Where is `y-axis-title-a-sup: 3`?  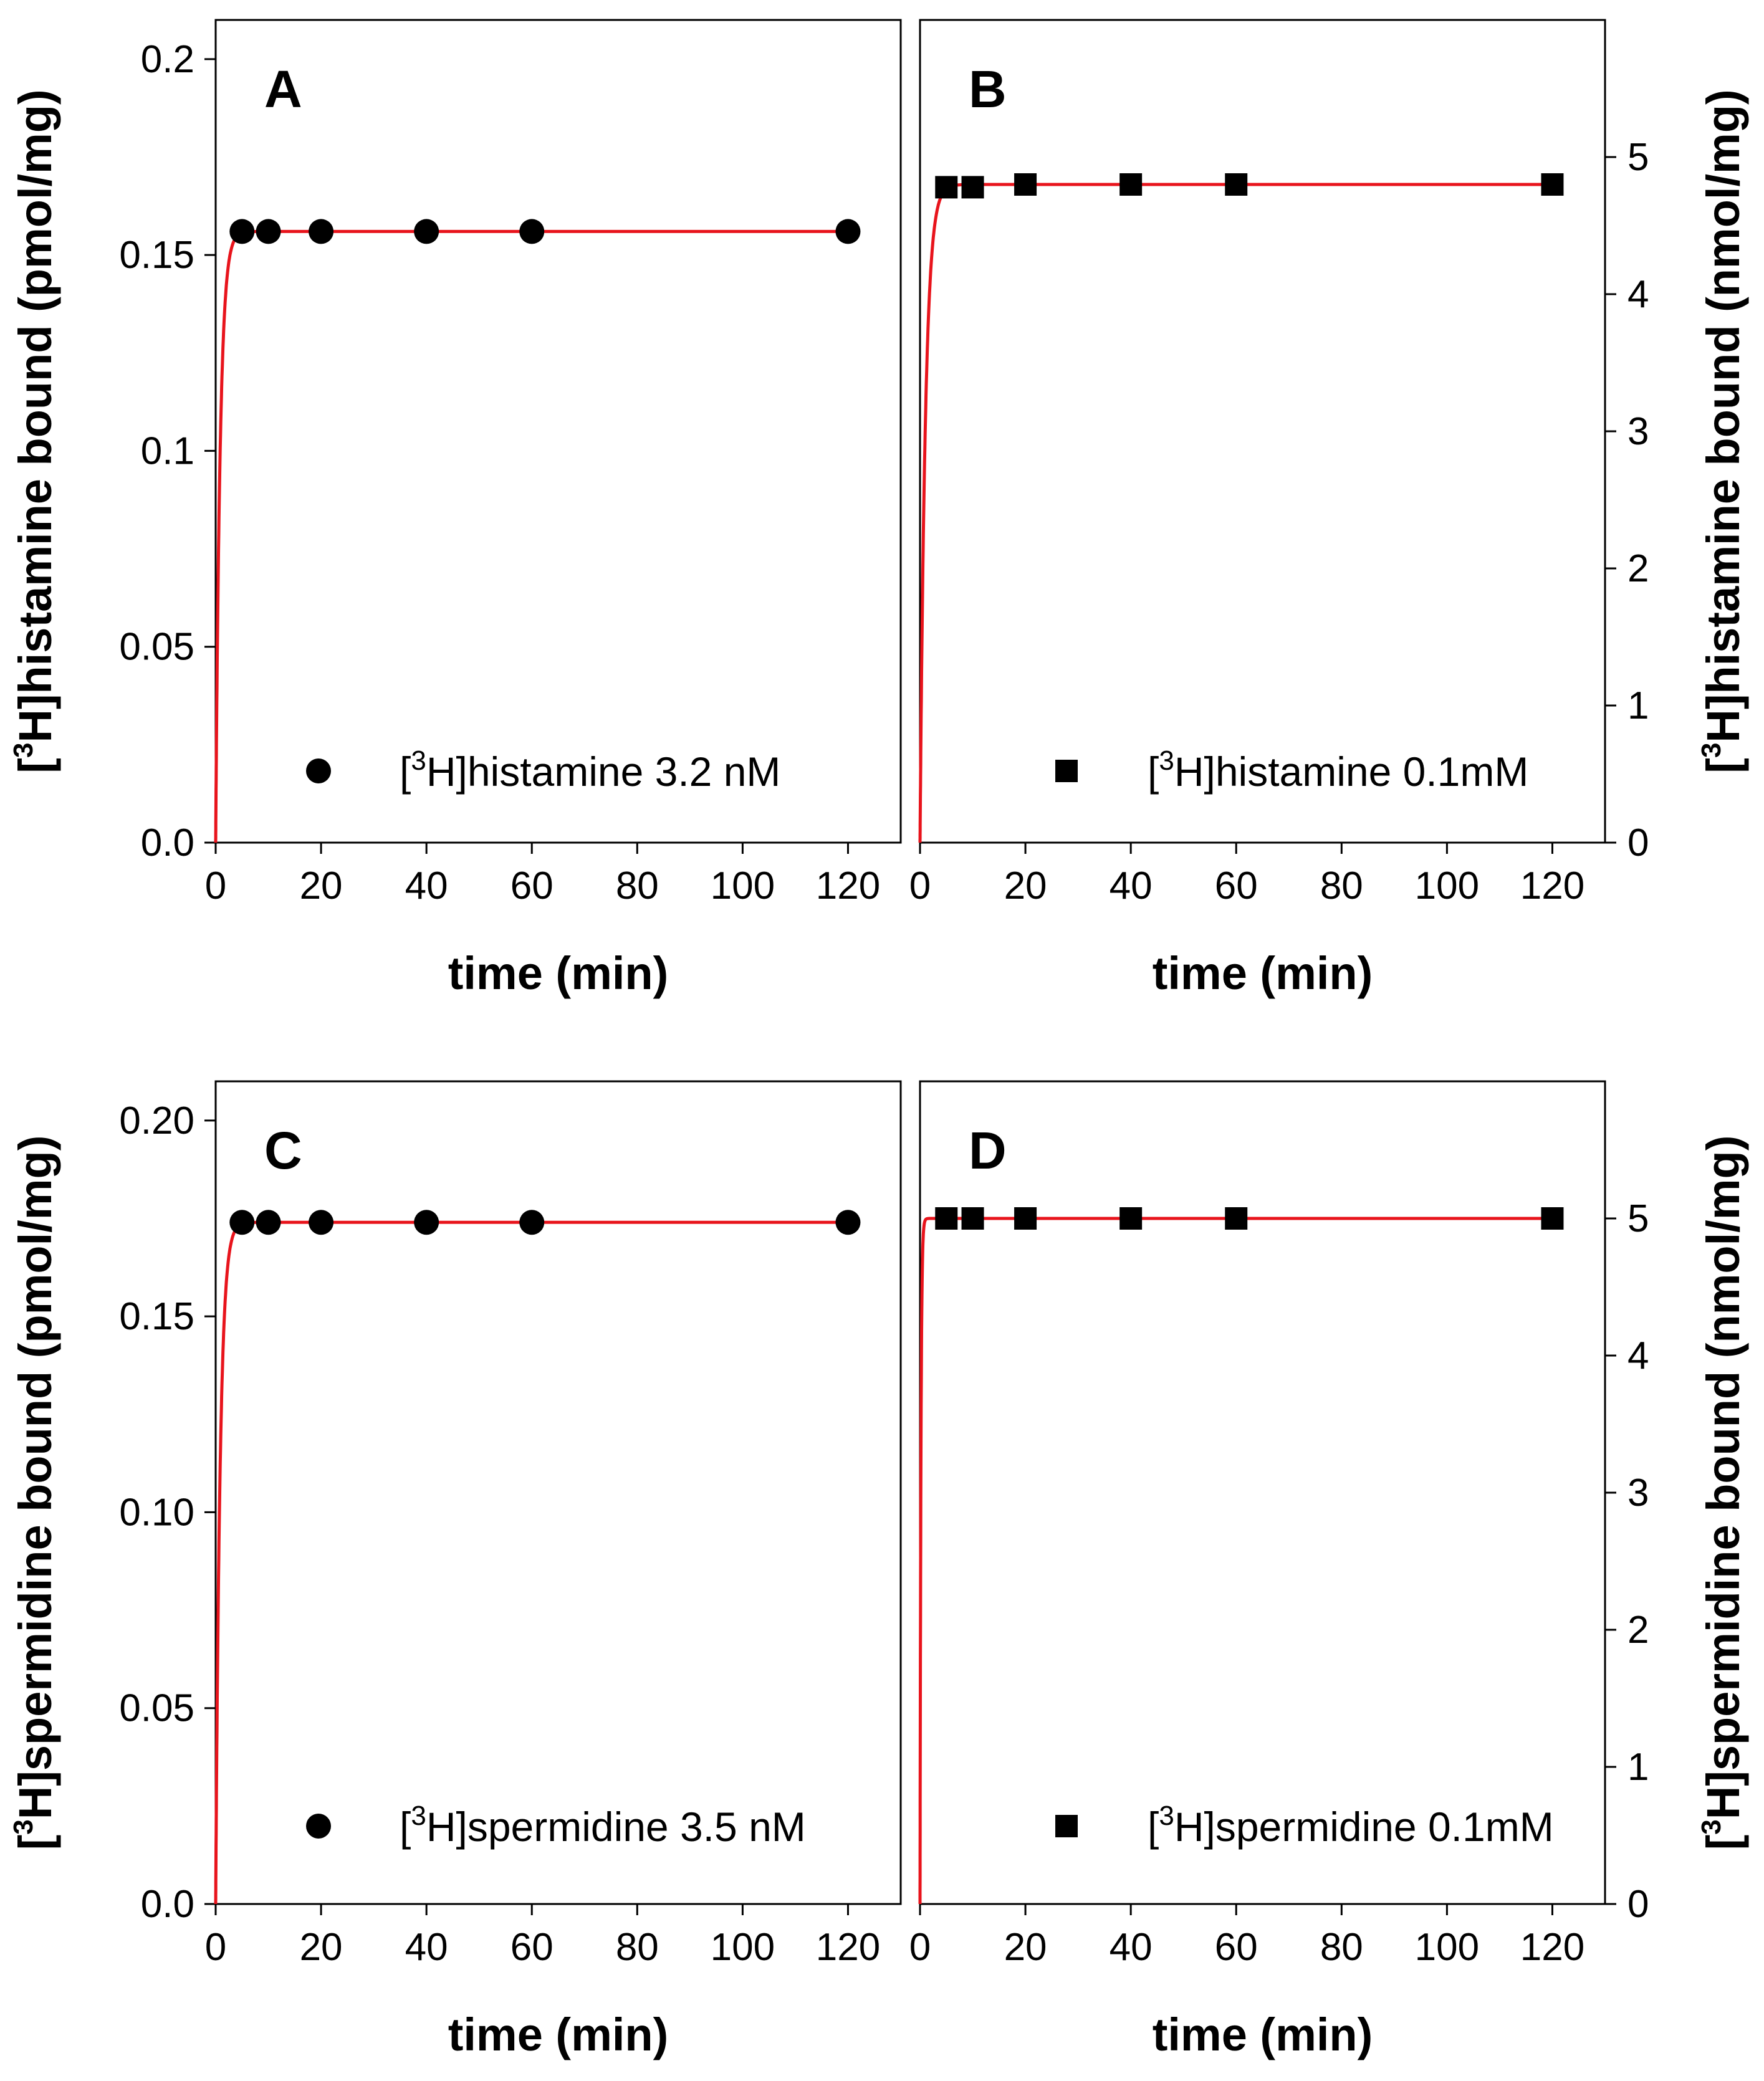 y-axis-title-a-sup: 3 is located at coordinates (24, 750).